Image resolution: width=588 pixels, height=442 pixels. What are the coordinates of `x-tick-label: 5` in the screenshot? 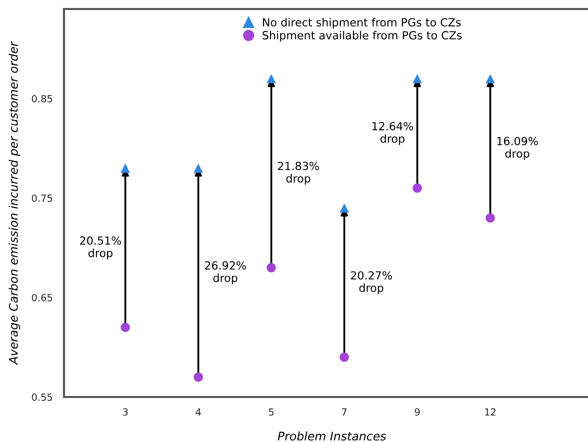 It's located at (271, 412).